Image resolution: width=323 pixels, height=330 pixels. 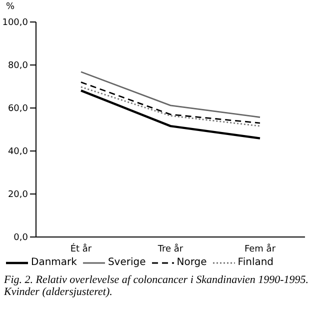 What do you see at coordinates (81, 248) in the screenshot?
I see `x-tick-label: Ét år` at bounding box center [81, 248].